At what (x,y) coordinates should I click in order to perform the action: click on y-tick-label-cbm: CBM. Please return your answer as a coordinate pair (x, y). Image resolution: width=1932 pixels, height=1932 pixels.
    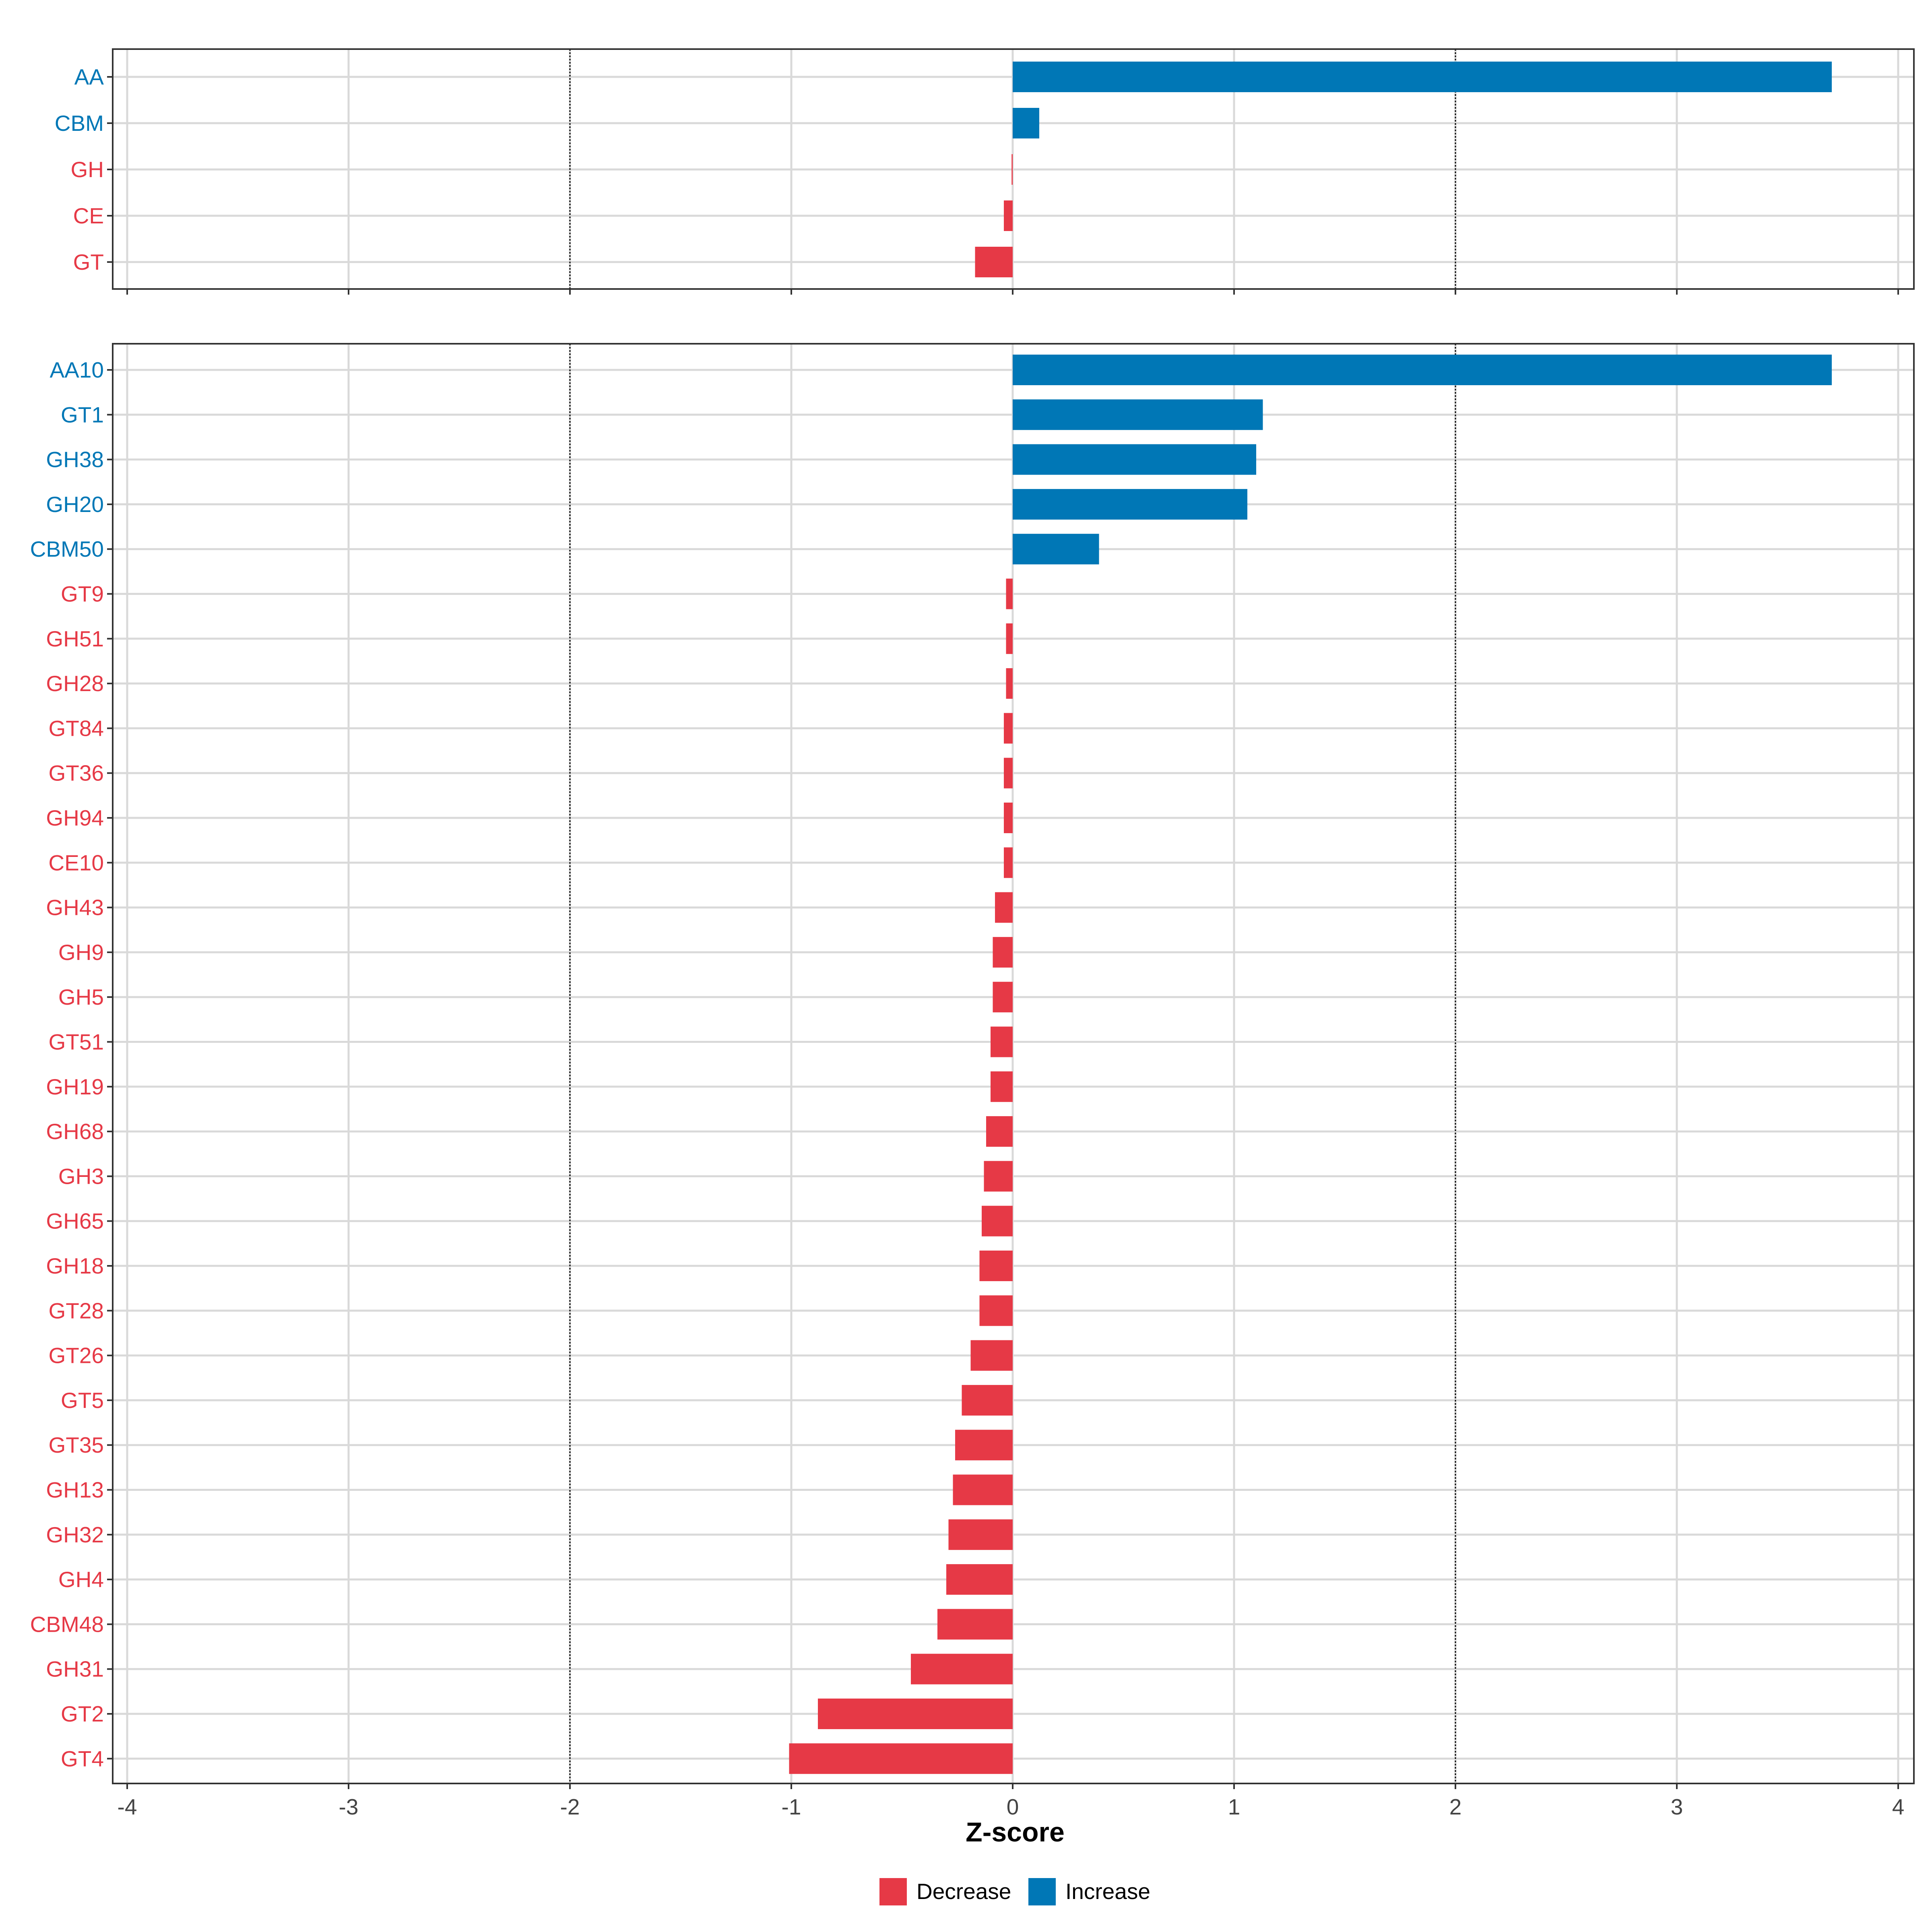
    Looking at the image, I should click on (79, 123).